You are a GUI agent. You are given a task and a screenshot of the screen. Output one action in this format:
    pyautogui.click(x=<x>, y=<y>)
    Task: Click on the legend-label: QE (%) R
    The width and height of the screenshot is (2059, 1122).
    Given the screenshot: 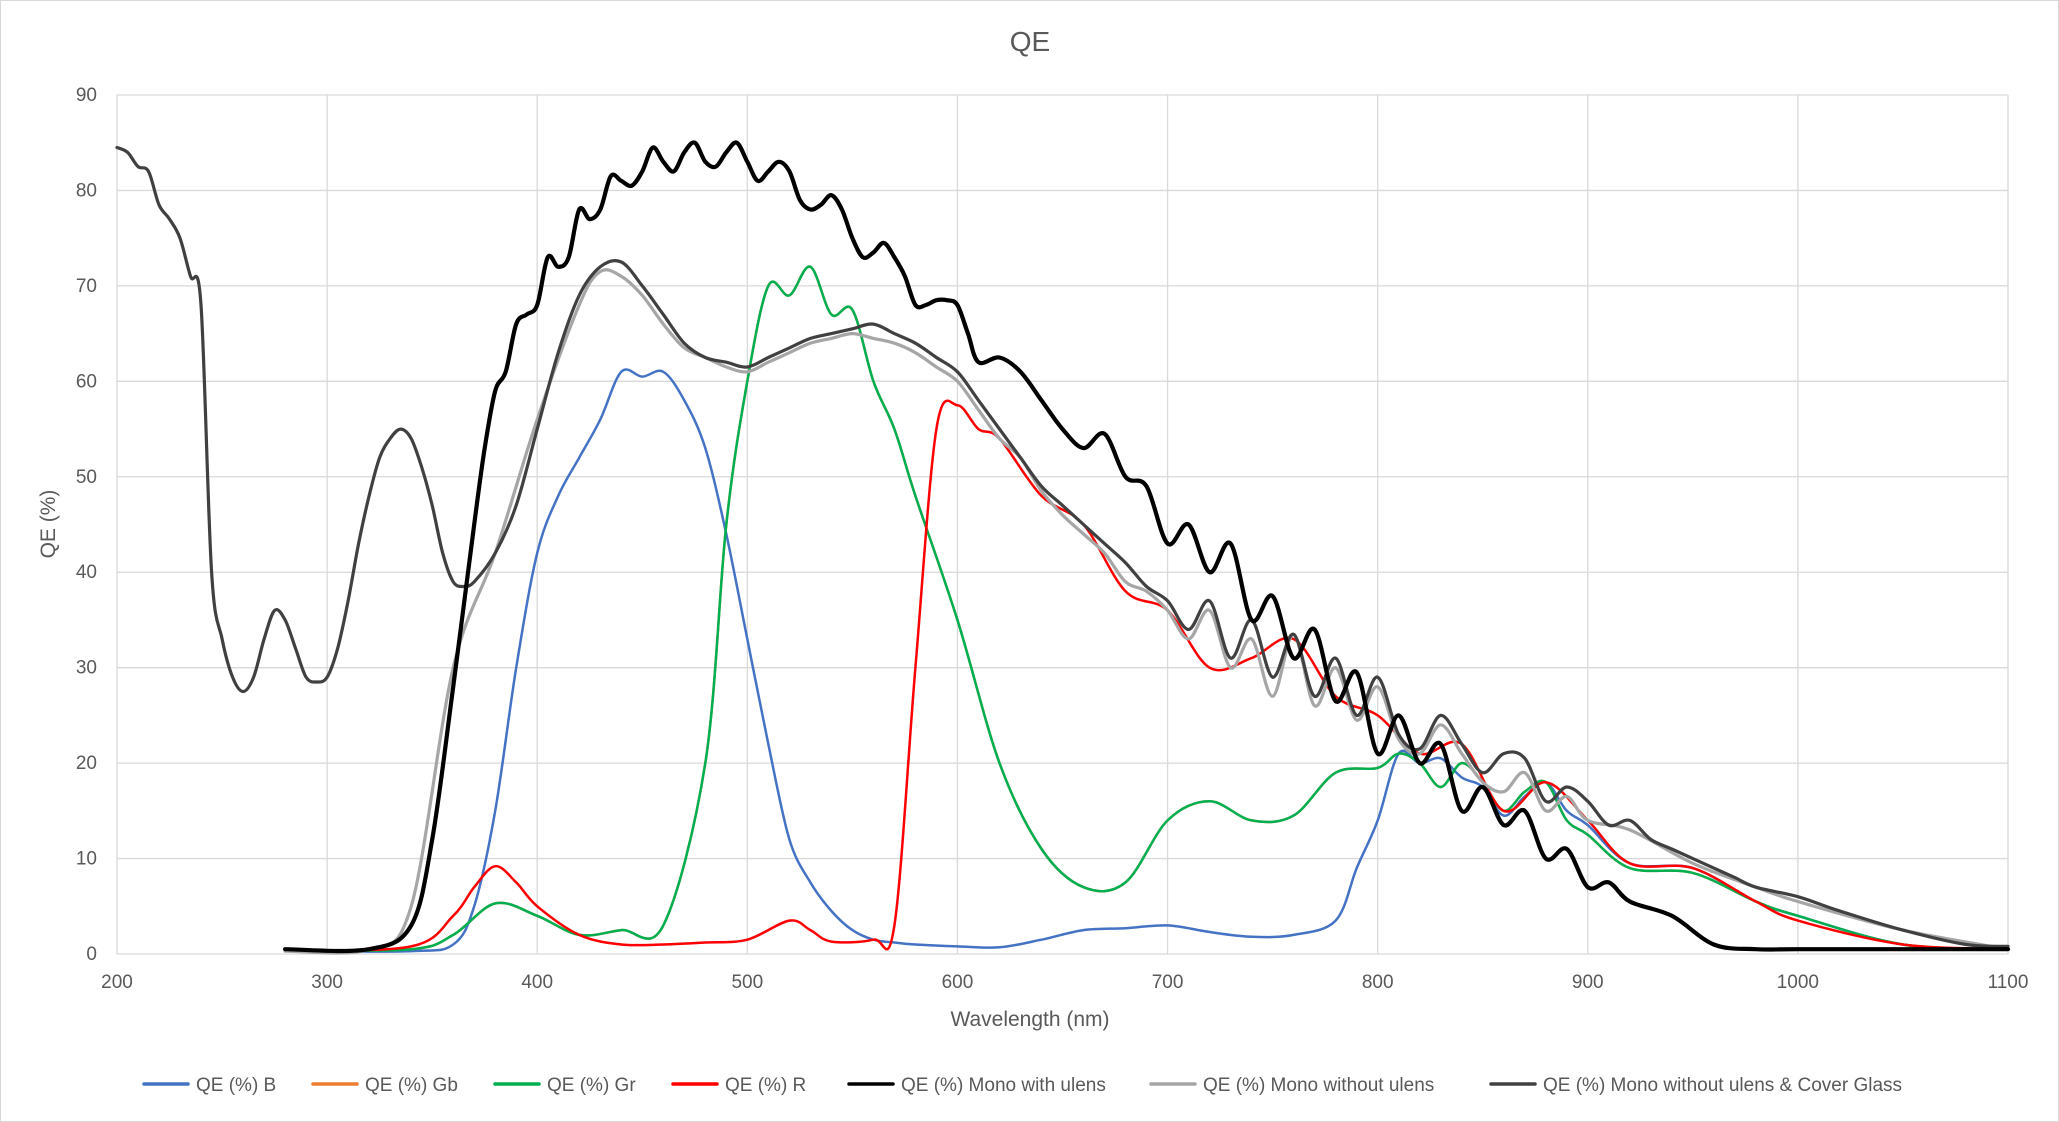 What is the action you would take?
    pyautogui.click(x=765, y=1085)
    